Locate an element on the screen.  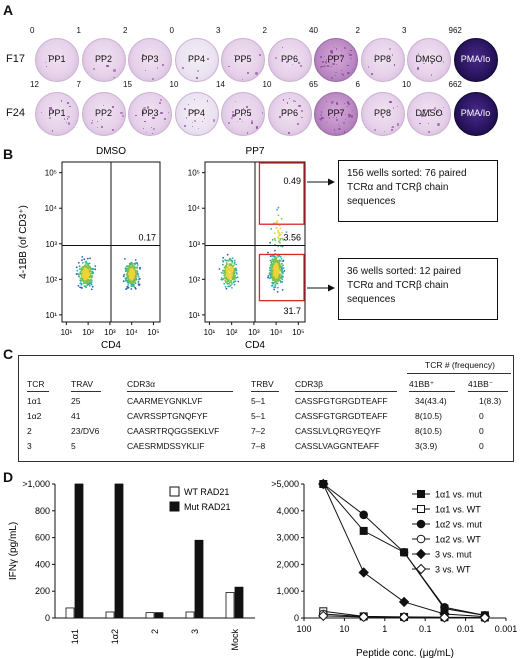
cell-cdr3b: CASSFGTGRGDTEAFF is located at coordinates (341, 401).